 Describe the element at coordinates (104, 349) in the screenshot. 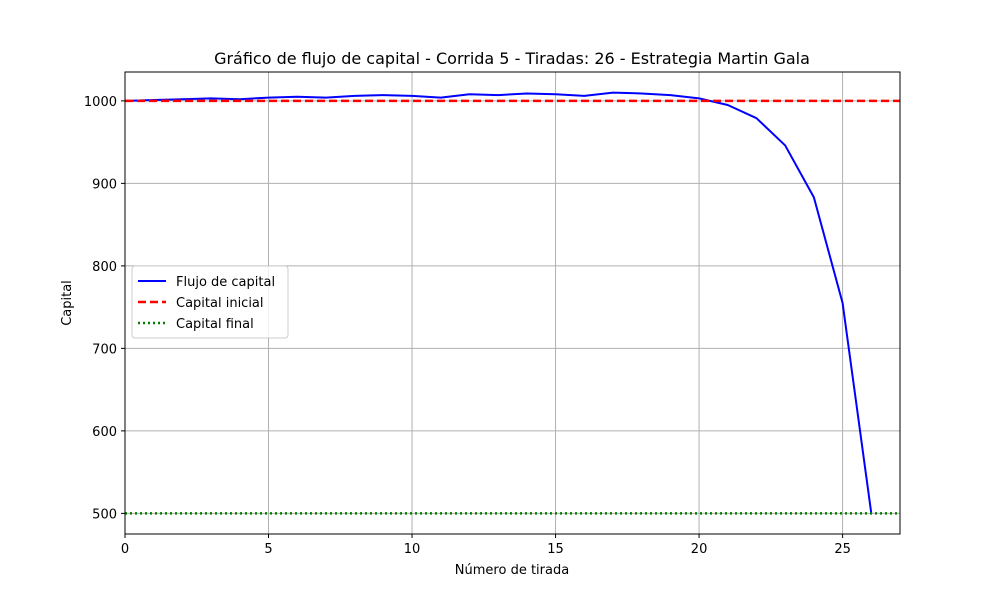

I see `y-tick-label: 700` at that location.